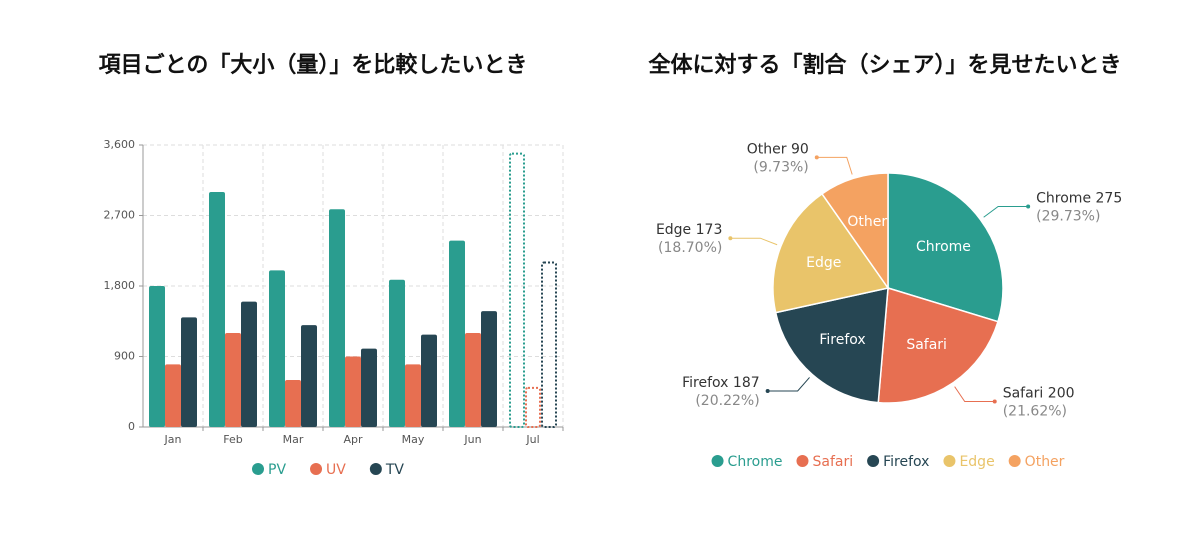 This screenshot has height=540, width=1200. I want to click on slice-label: Chrome, so click(943, 247).